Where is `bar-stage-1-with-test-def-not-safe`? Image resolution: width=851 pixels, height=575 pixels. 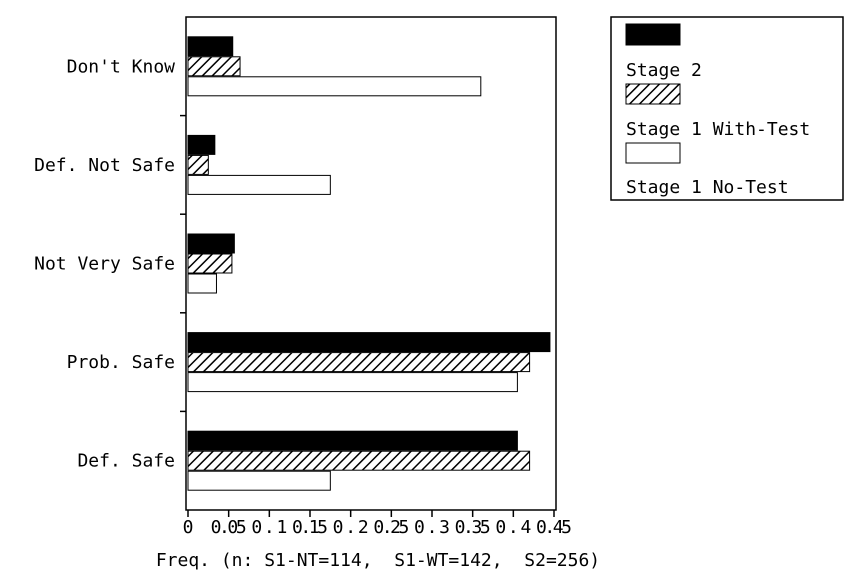 bar-stage-1-with-test-def-not-safe is located at coordinates (198, 164).